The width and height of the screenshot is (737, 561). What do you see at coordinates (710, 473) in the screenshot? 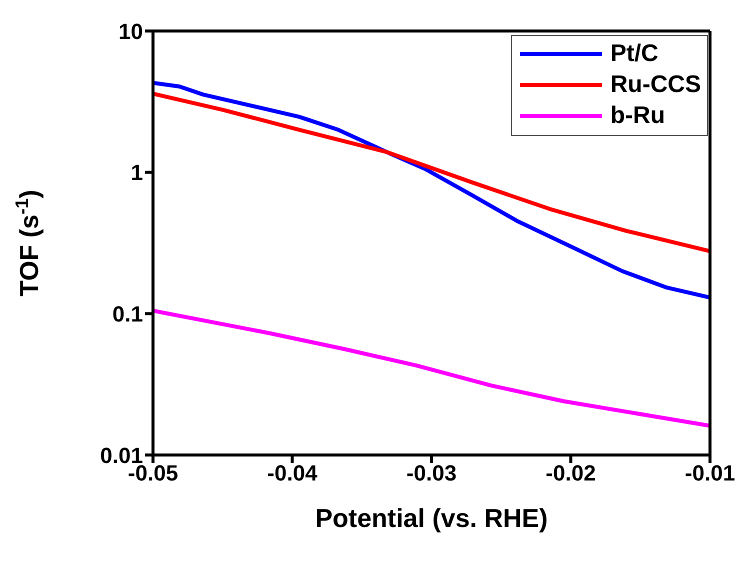
I see `x-tick-label: -0.01` at bounding box center [710, 473].